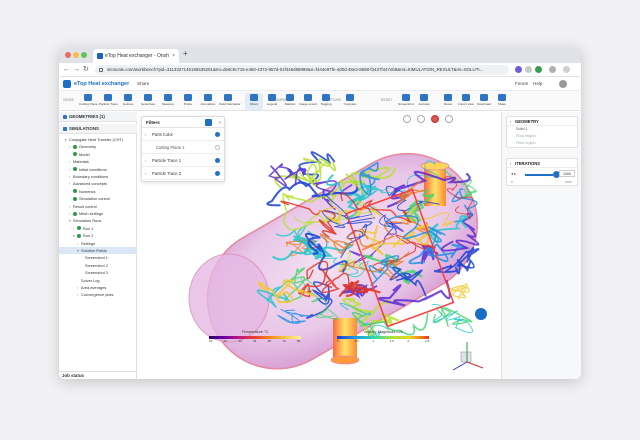  I want to click on filters-done-button, so click(208, 122).